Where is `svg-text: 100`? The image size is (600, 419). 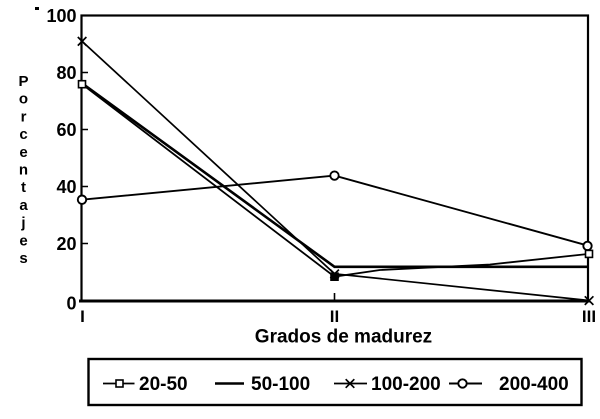 svg-text: 100 is located at coordinates (61, 16).